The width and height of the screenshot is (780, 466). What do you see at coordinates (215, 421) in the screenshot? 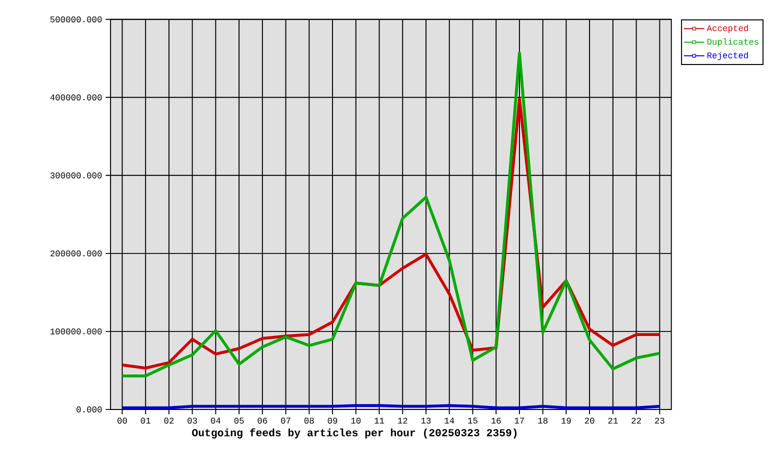
I see `x-tick-label: 04` at bounding box center [215, 421].